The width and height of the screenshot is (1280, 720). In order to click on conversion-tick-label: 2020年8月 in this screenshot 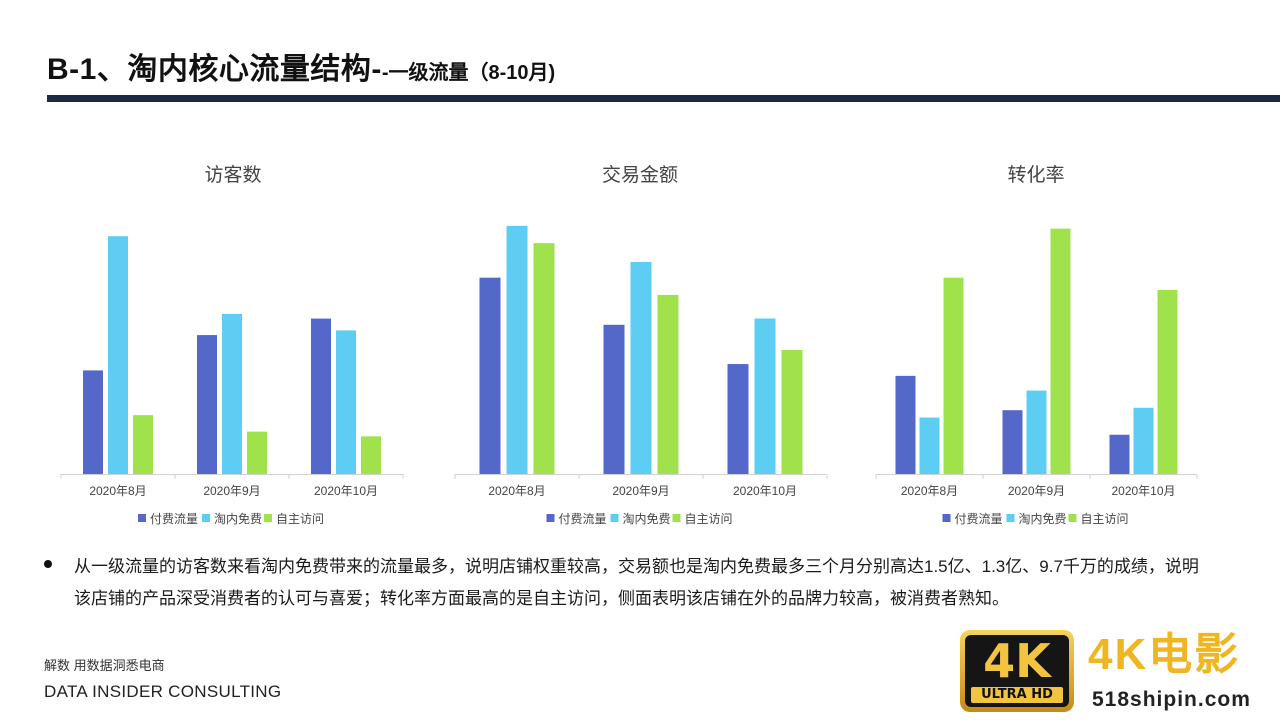, I will do `click(929, 491)`.